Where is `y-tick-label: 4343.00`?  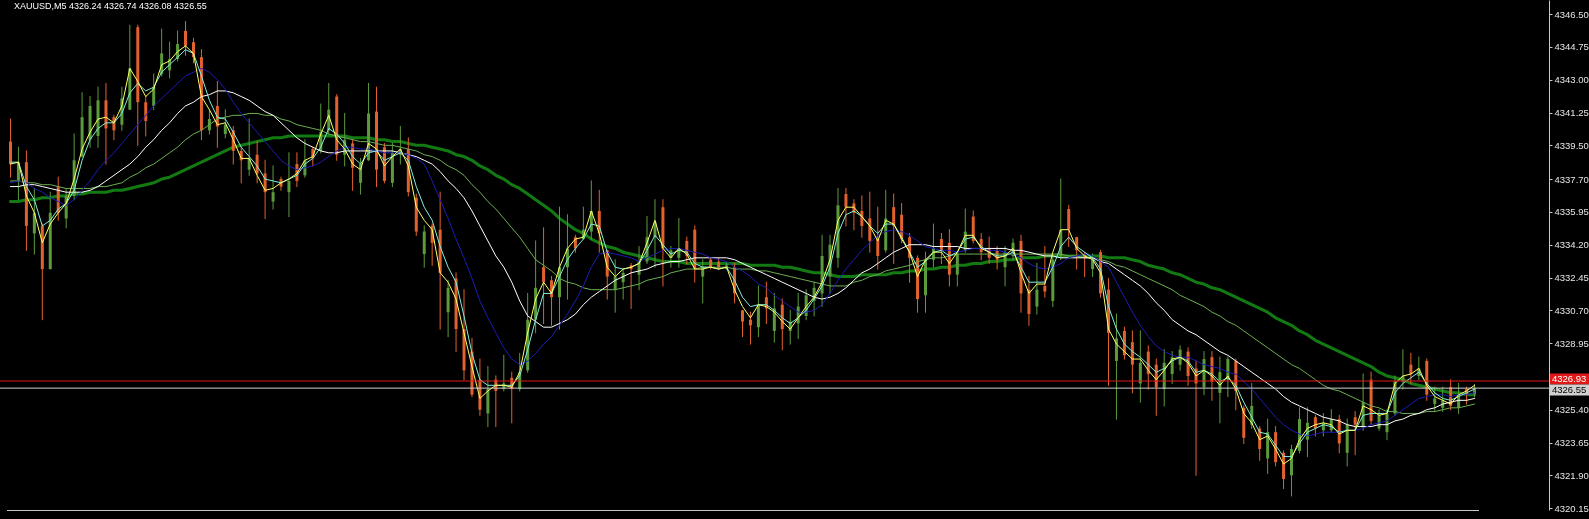
y-tick-label: 4343.00 is located at coordinates (1571, 80).